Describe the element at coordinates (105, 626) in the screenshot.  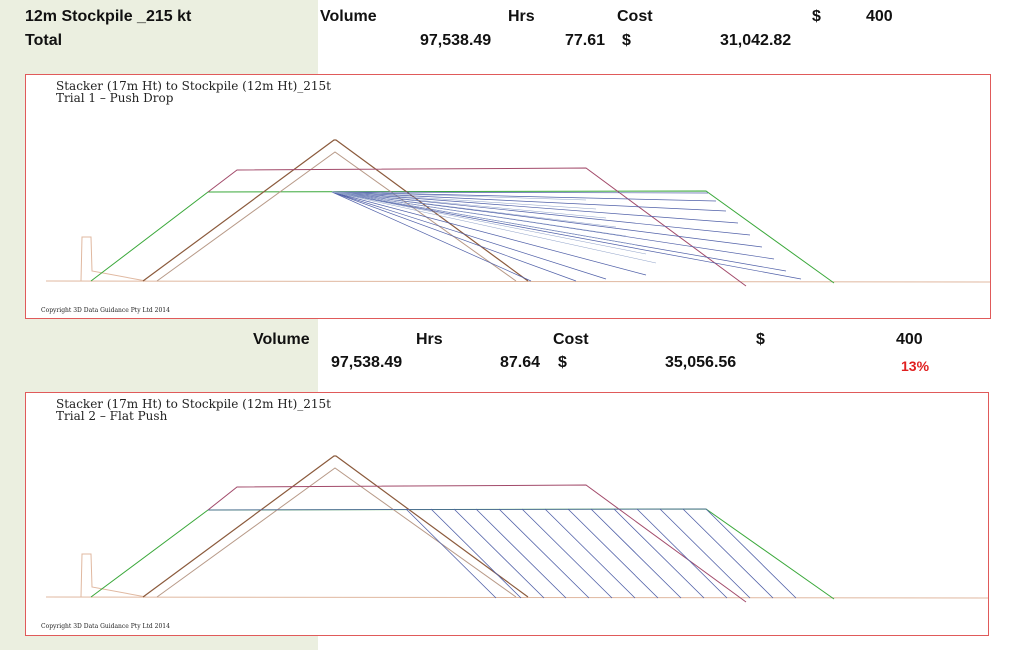
I see `trial2-copyright: Copyright 3D Data Guidance Pty Ltd 2014` at that location.